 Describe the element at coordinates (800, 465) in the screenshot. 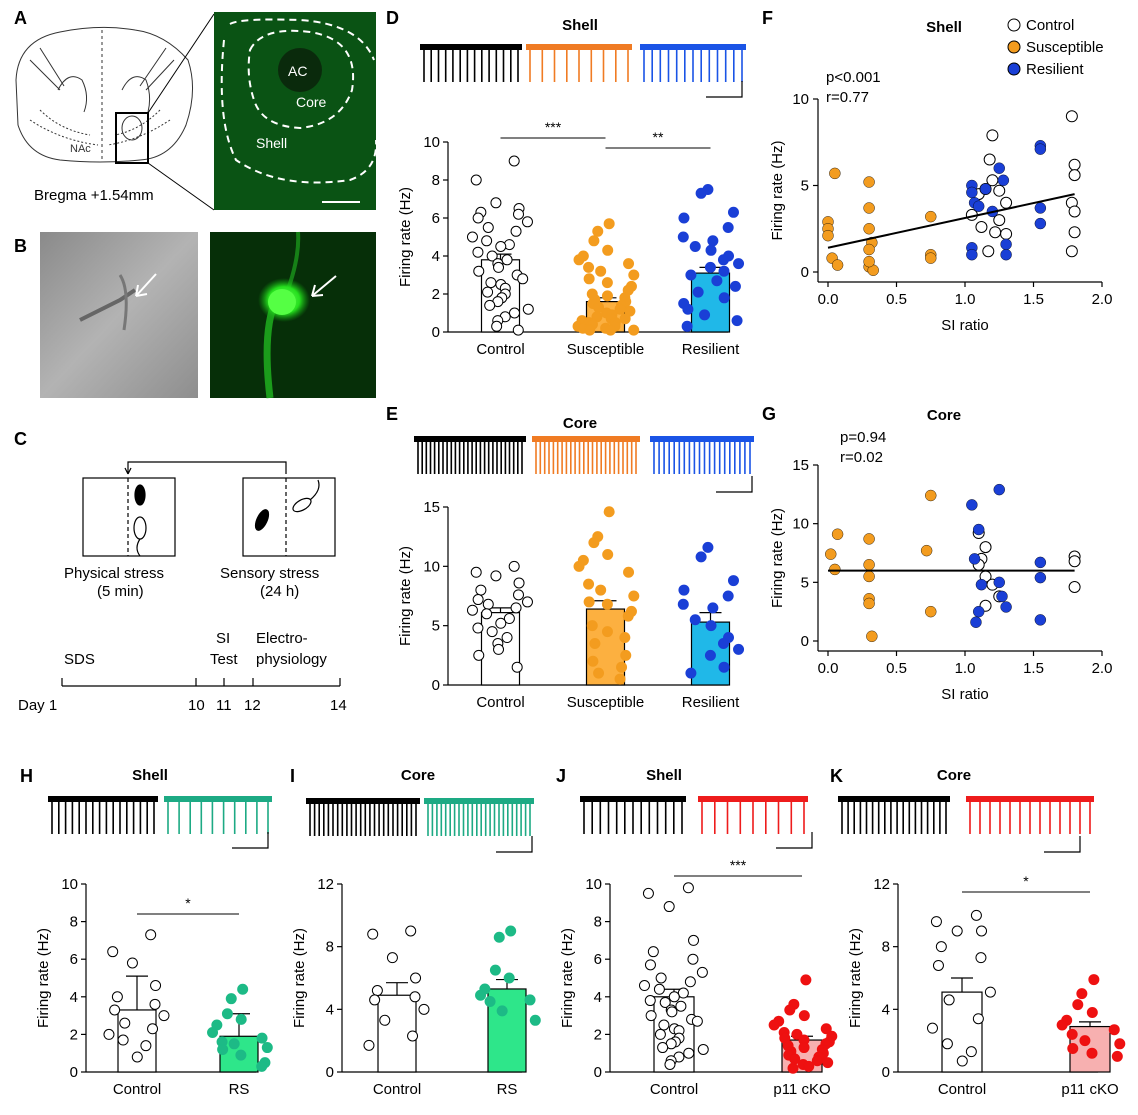

I see `y-tick-label: 15` at that location.